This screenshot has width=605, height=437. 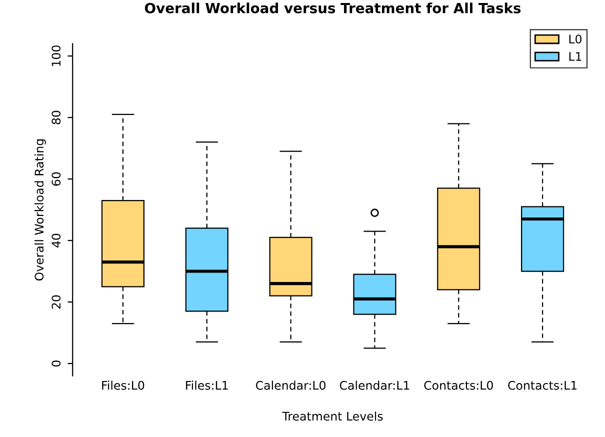 What do you see at coordinates (207, 385) in the screenshot?
I see `x-tick-label: Files:L1` at bounding box center [207, 385].